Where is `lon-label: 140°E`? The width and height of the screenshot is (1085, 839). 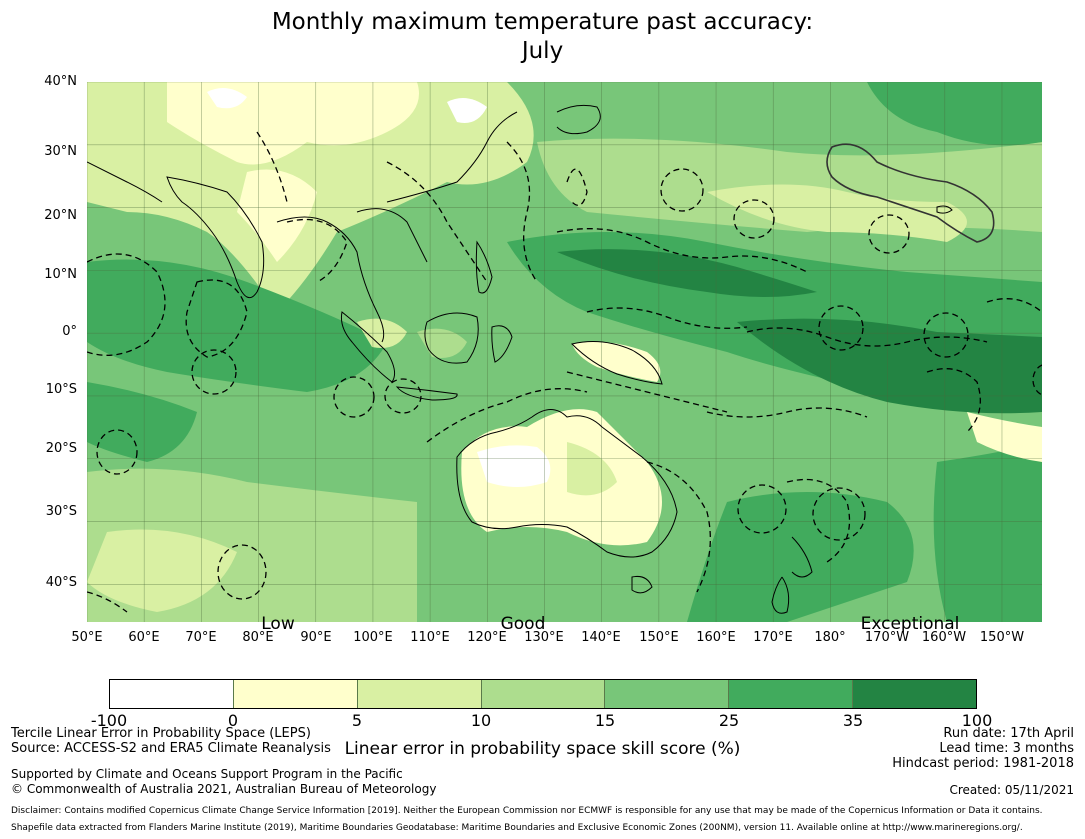
lon-label: 140°E is located at coordinates (601, 637).